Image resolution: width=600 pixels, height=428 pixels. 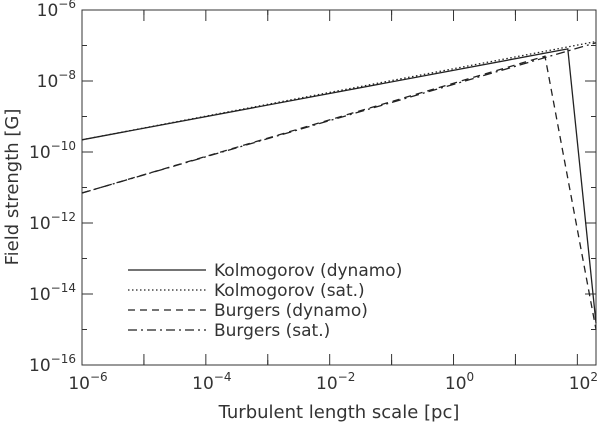 I want to click on y-tick-label: 10⁻⁶, so click(x=56, y=10).